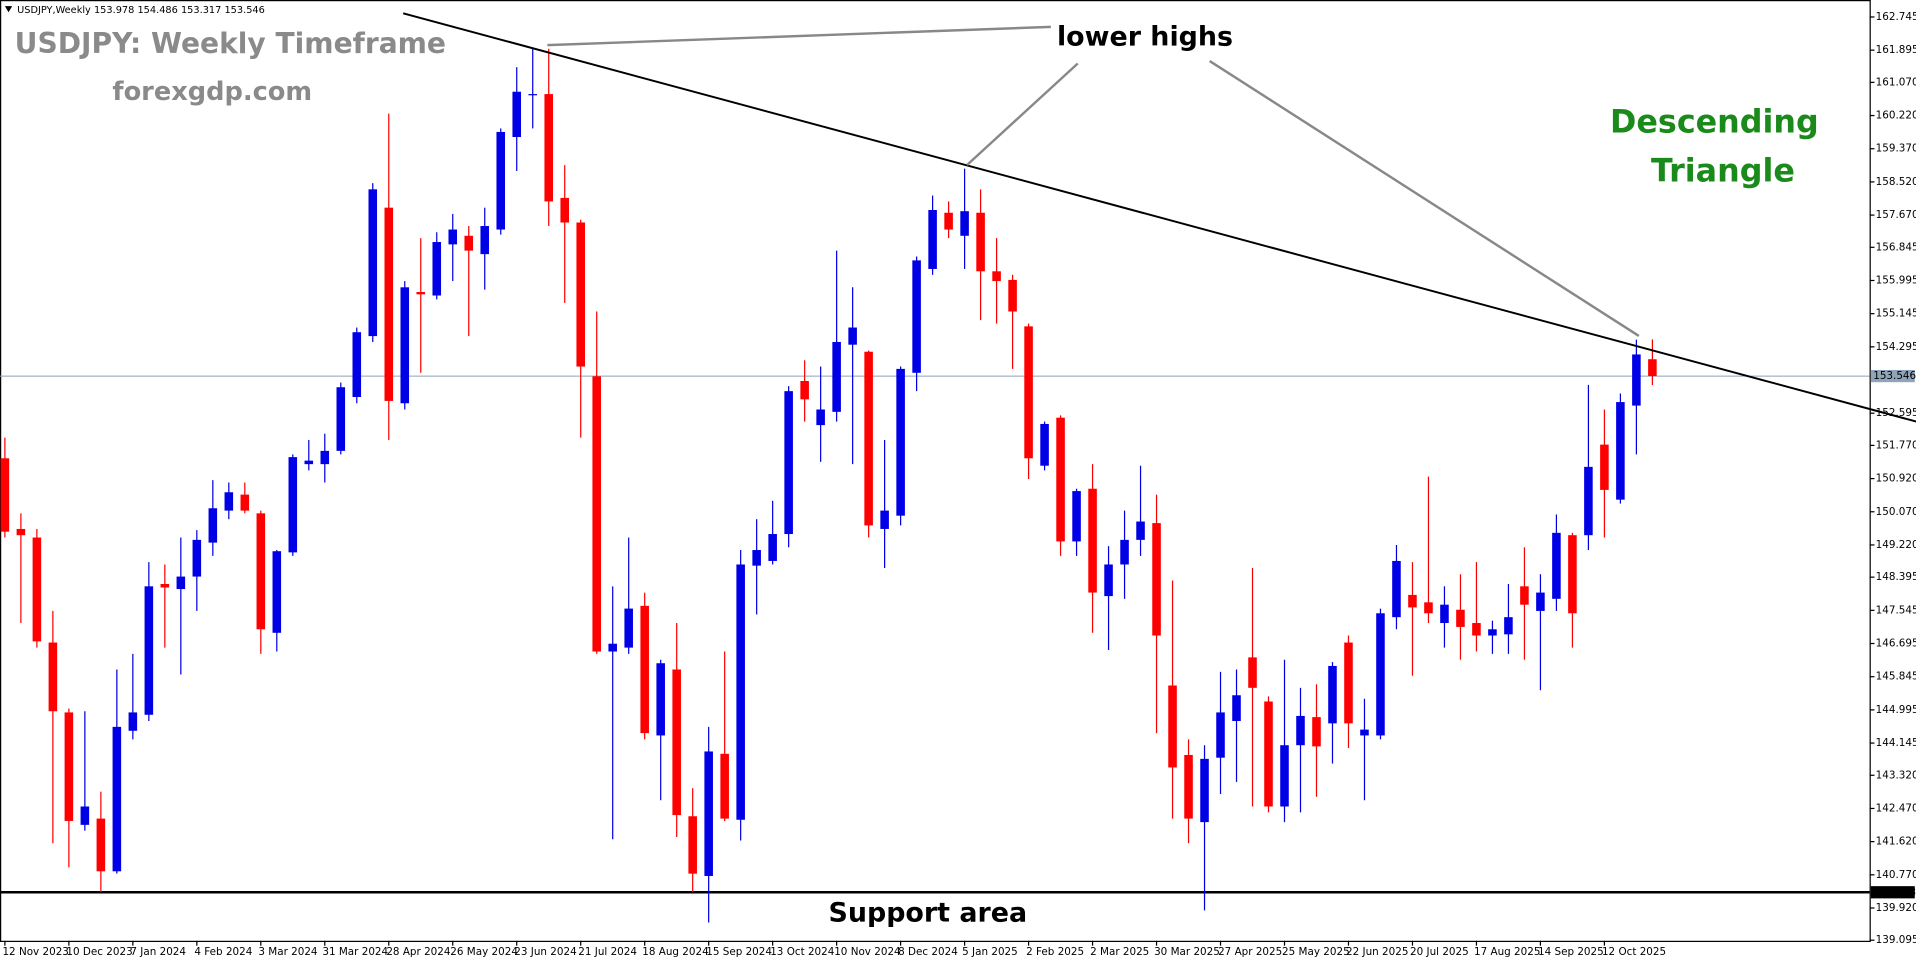  I want to click on x-tick-label: 2 Mar 2025, so click(1119, 952).